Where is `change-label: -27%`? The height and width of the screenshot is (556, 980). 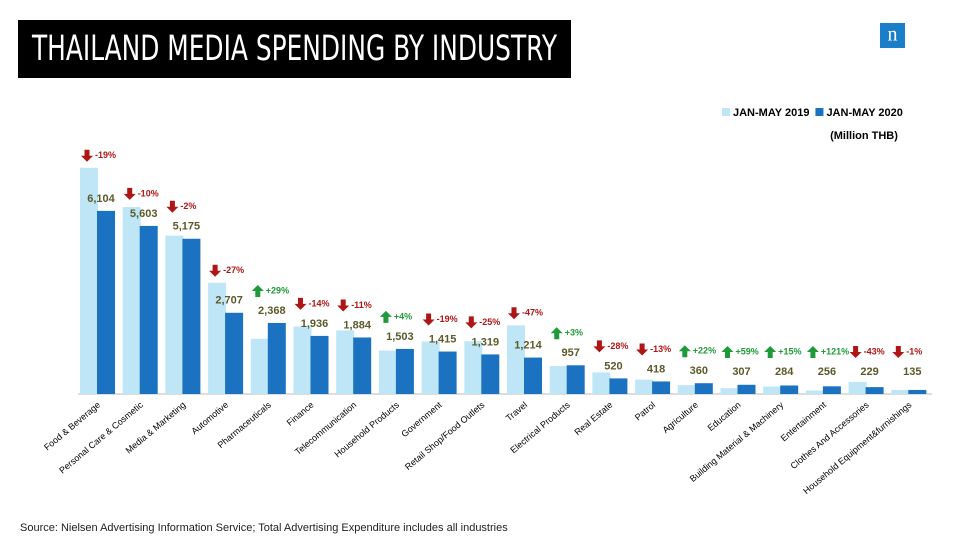
change-label: -27% is located at coordinates (233, 270).